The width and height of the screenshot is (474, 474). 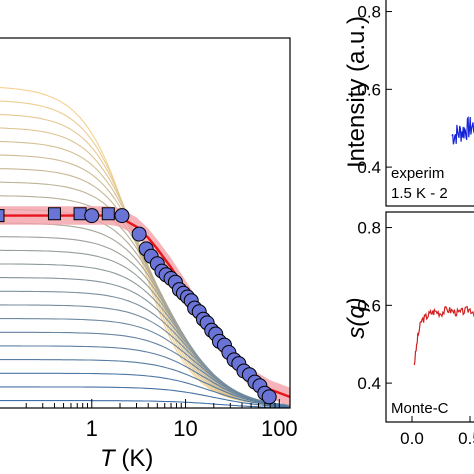 What do you see at coordinates (417, 173) in the screenshot?
I see `intensity-legend-line1: experim` at bounding box center [417, 173].